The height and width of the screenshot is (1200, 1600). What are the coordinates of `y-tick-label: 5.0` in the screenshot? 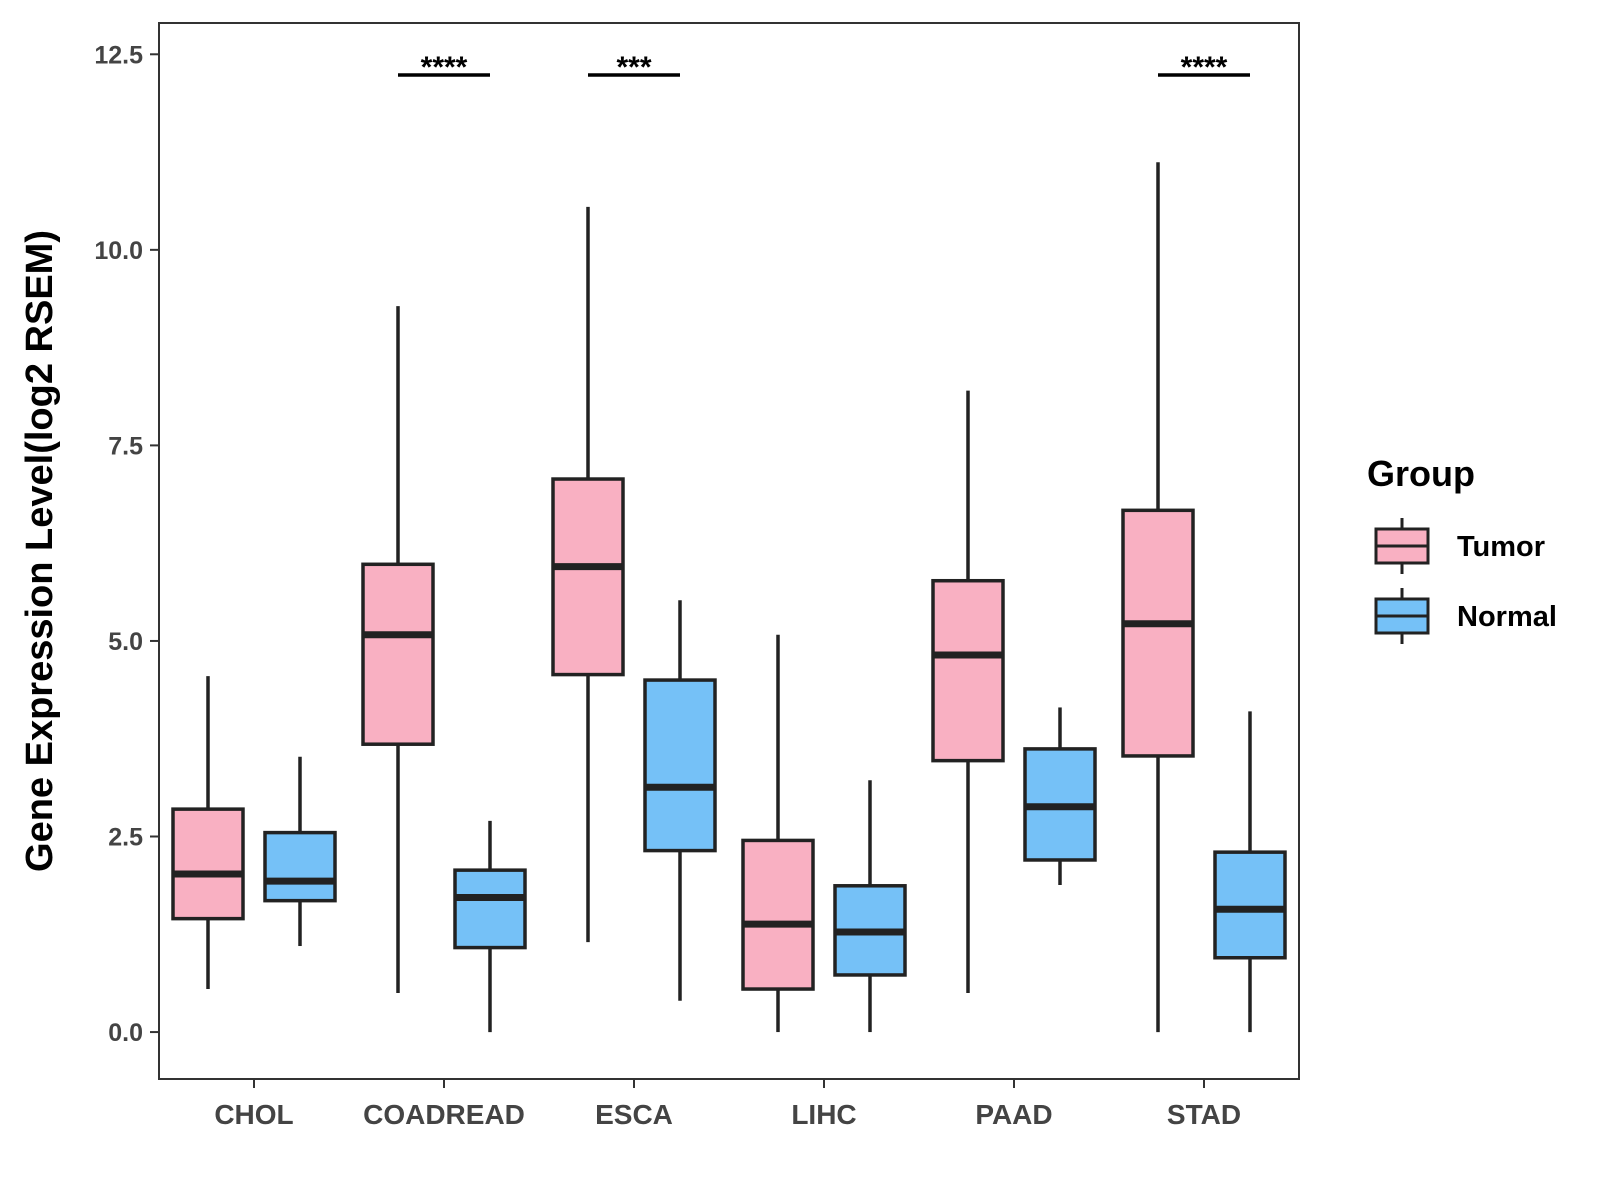 It's located at (125, 642).